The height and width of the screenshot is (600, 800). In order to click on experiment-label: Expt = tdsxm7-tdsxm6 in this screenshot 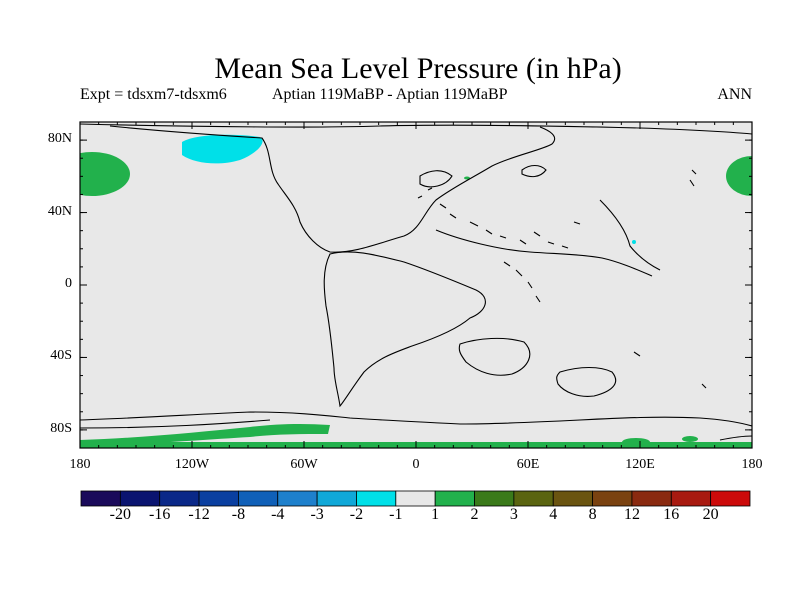, I will do `click(153, 94)`.